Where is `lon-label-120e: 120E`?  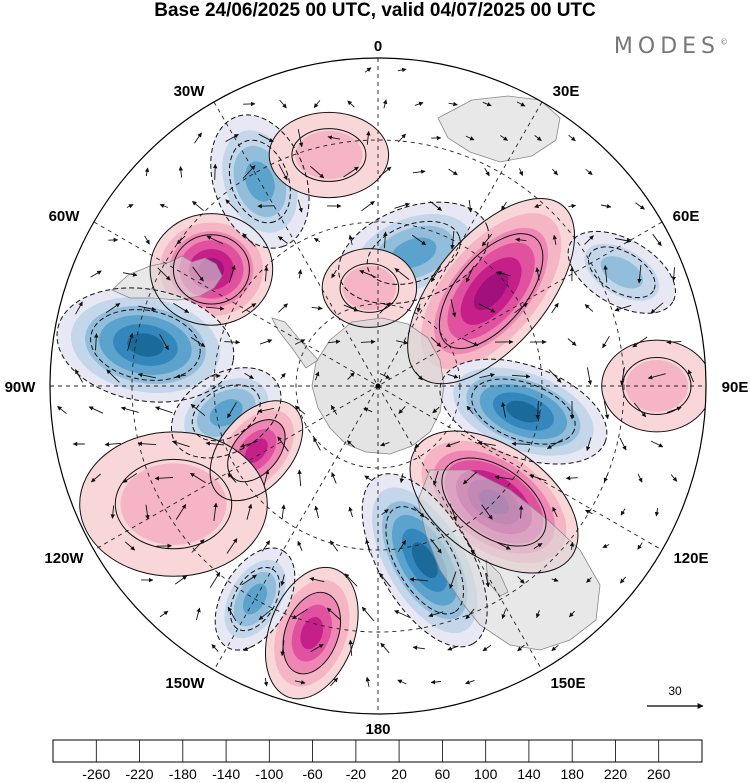
lon-label-120e: 120E is located at coordinates (690, 558).